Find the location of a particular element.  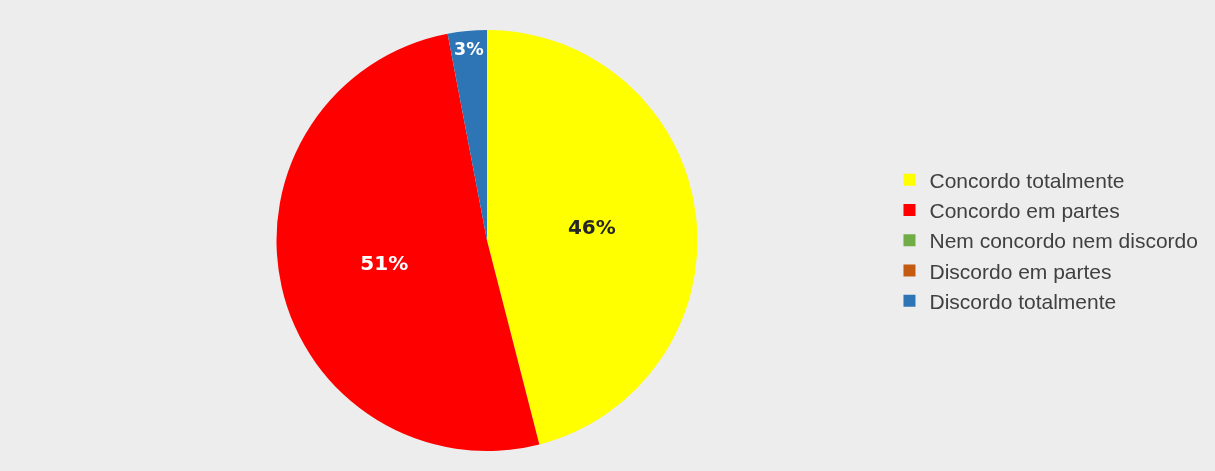

legend-label: Discordo em partes is located at coordinates (1020, 271).